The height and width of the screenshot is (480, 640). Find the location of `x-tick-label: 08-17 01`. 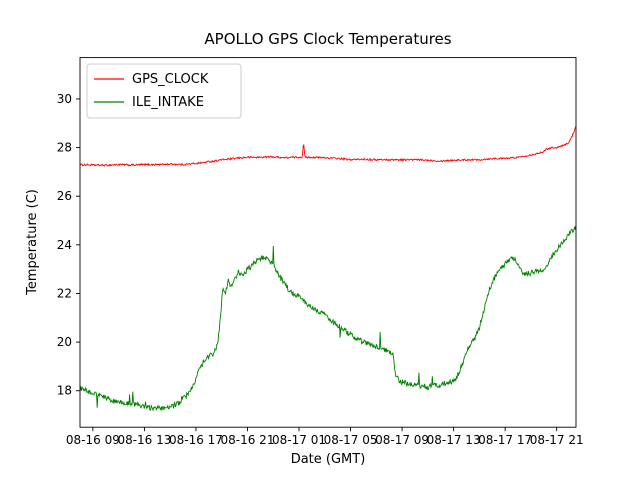

x-tick-label: 08-17 01 is located at coordinates (299, 440).